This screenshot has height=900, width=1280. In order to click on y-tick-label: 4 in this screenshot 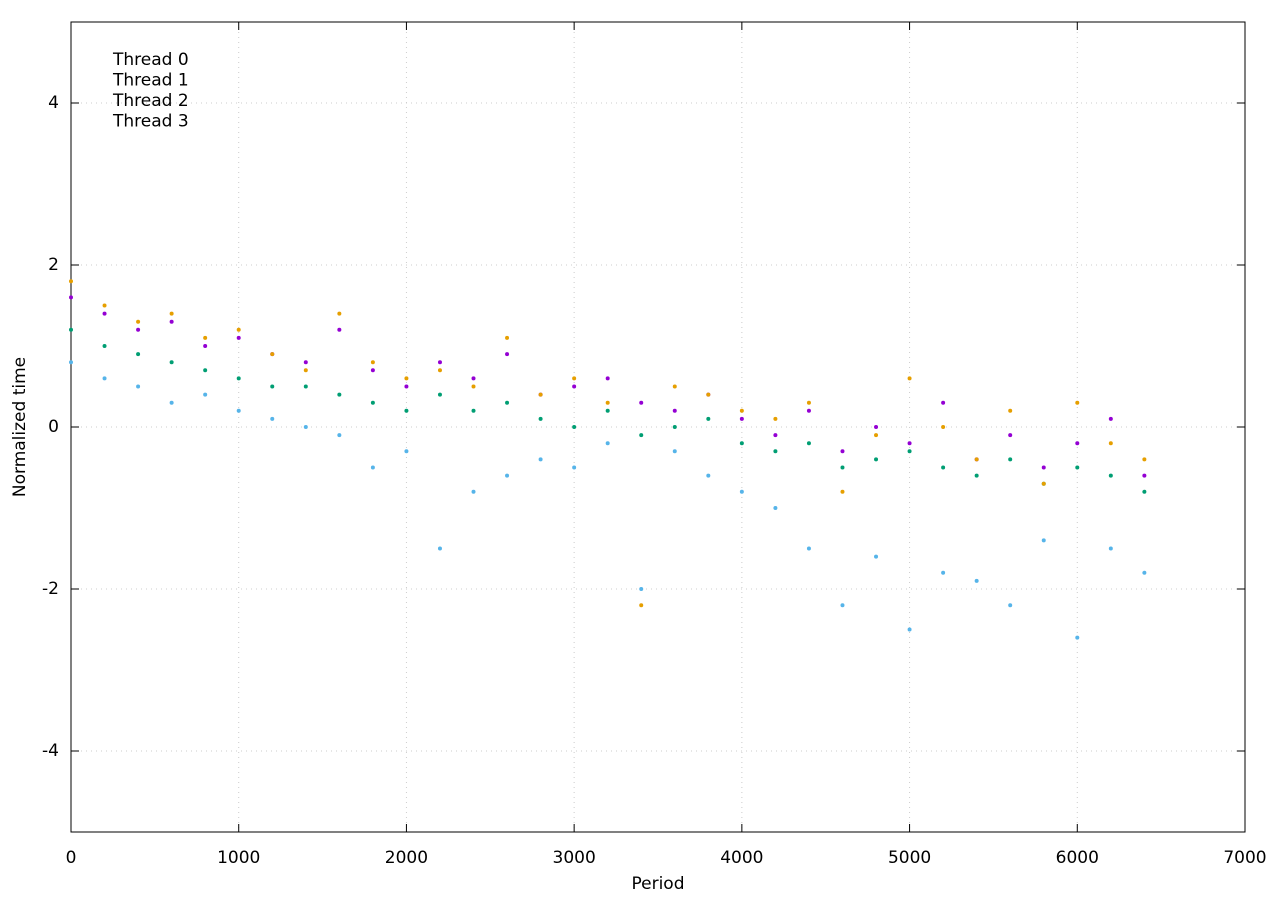, I will do `click(53, 103)`.